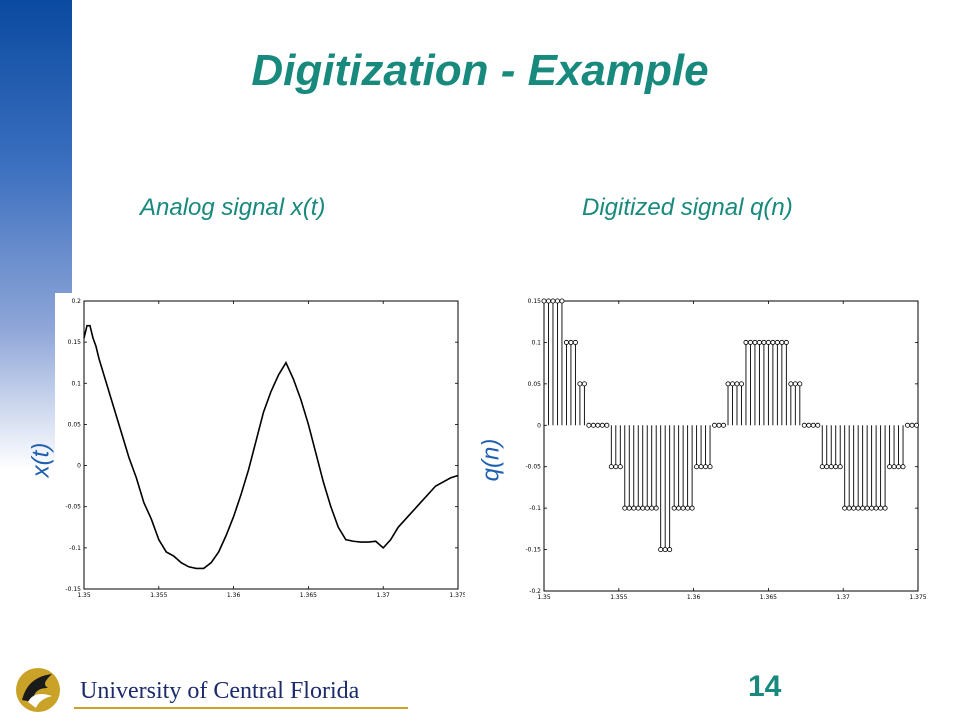 The height and width of the screenshot is (723, 960). Describe the element at coordinates (480, 70) in the screenshot. I see `slide-title: Digitization - Example` at that location.